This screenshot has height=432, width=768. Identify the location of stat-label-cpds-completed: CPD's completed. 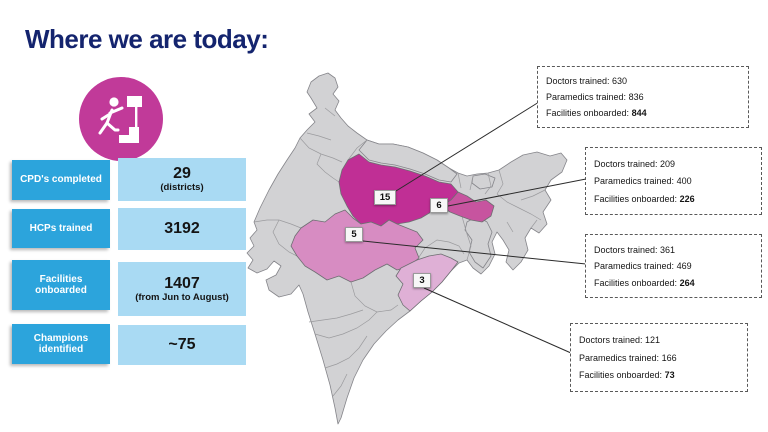
(61, 180).